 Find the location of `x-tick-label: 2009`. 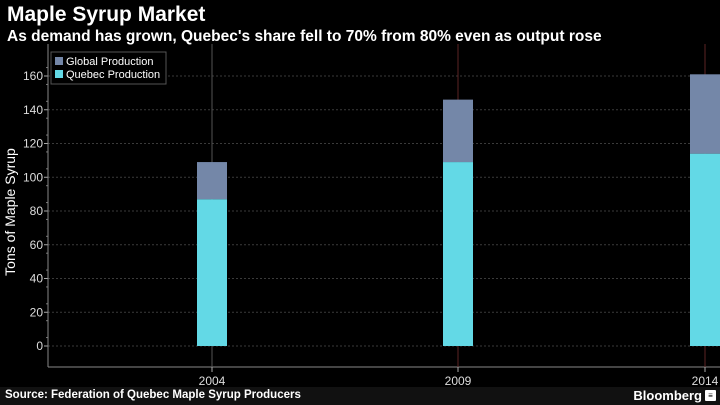

x-tick-label: 2009 is located at coordinates (458, 380).